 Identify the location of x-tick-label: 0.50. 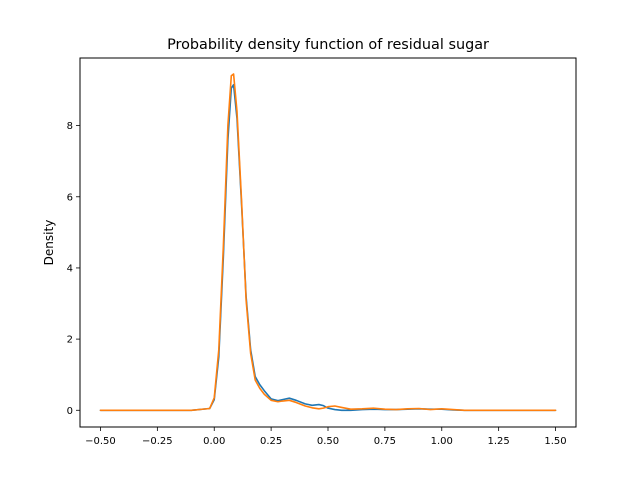
(328, 441).